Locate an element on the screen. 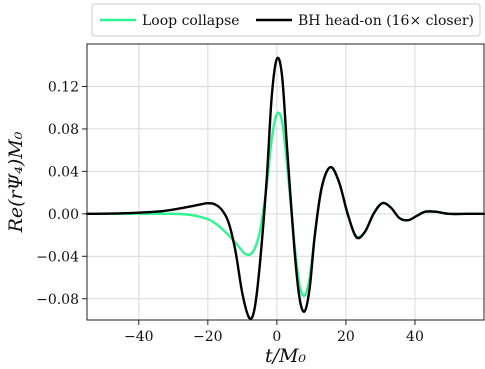  legend-label-bh-head-on: BH head-on (16× closer) is located at coordinates (386, 21).